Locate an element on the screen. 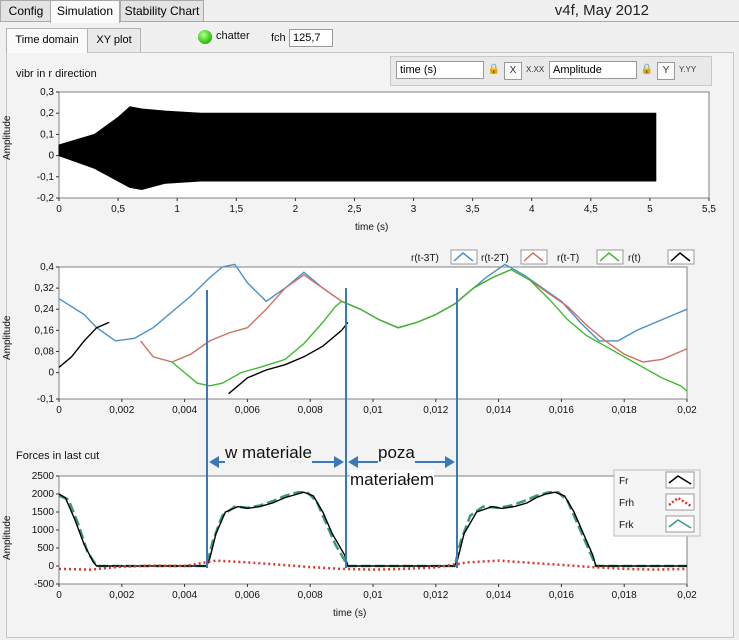  chart3-xlabel: time (s) is located at coordinates (350, 613).